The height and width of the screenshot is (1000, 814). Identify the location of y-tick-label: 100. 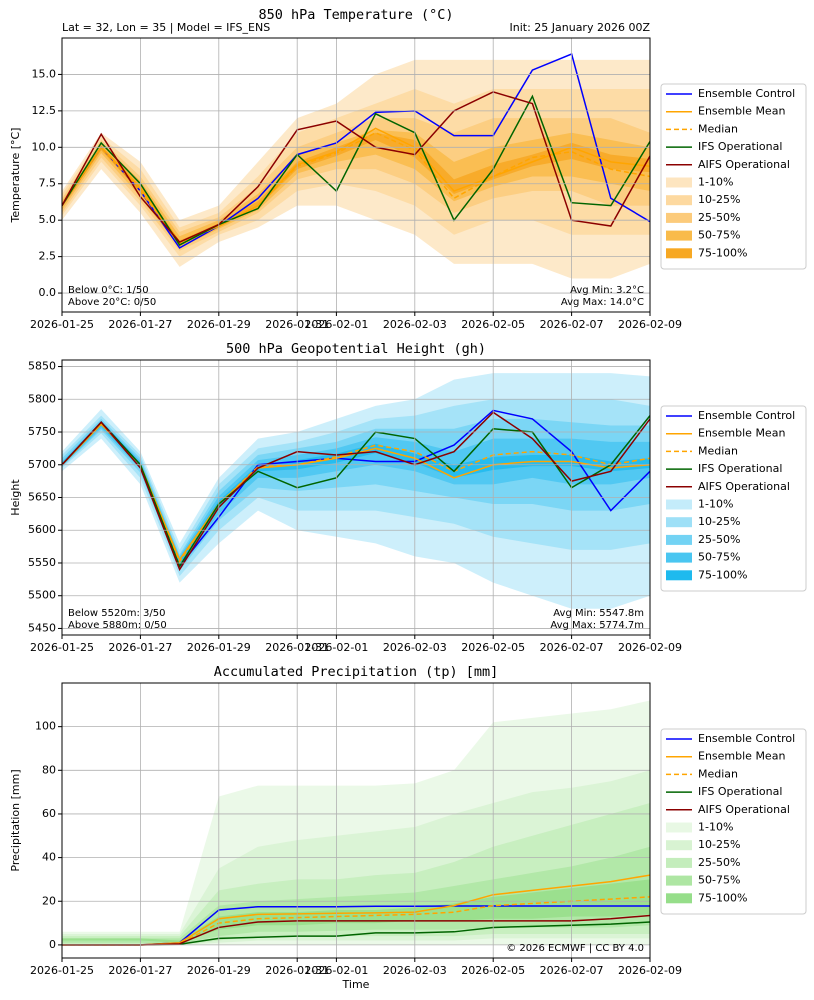
(45, 726).